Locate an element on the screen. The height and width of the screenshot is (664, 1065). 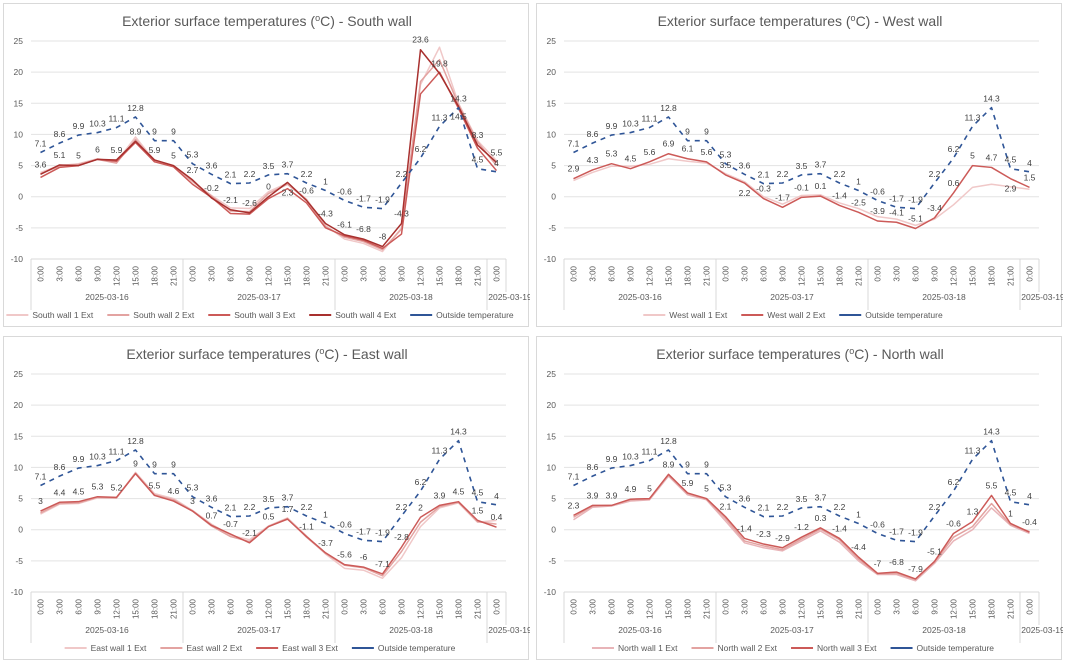
data-label: -2.3 is located at coordinates (763, 534).